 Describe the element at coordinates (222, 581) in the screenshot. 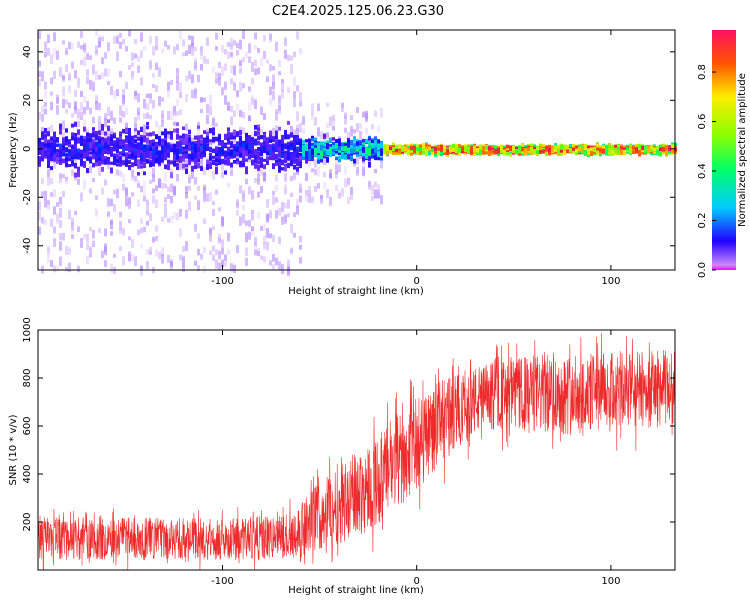

I see `snr-x-tick-label: -100` at that location.